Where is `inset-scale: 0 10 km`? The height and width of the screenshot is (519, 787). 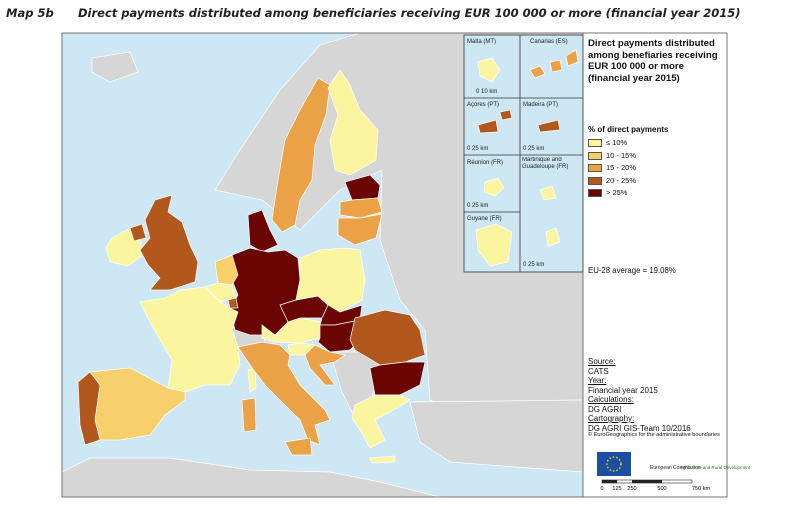
inset-scale: 0 10 km is located at coordinates (486, 92).